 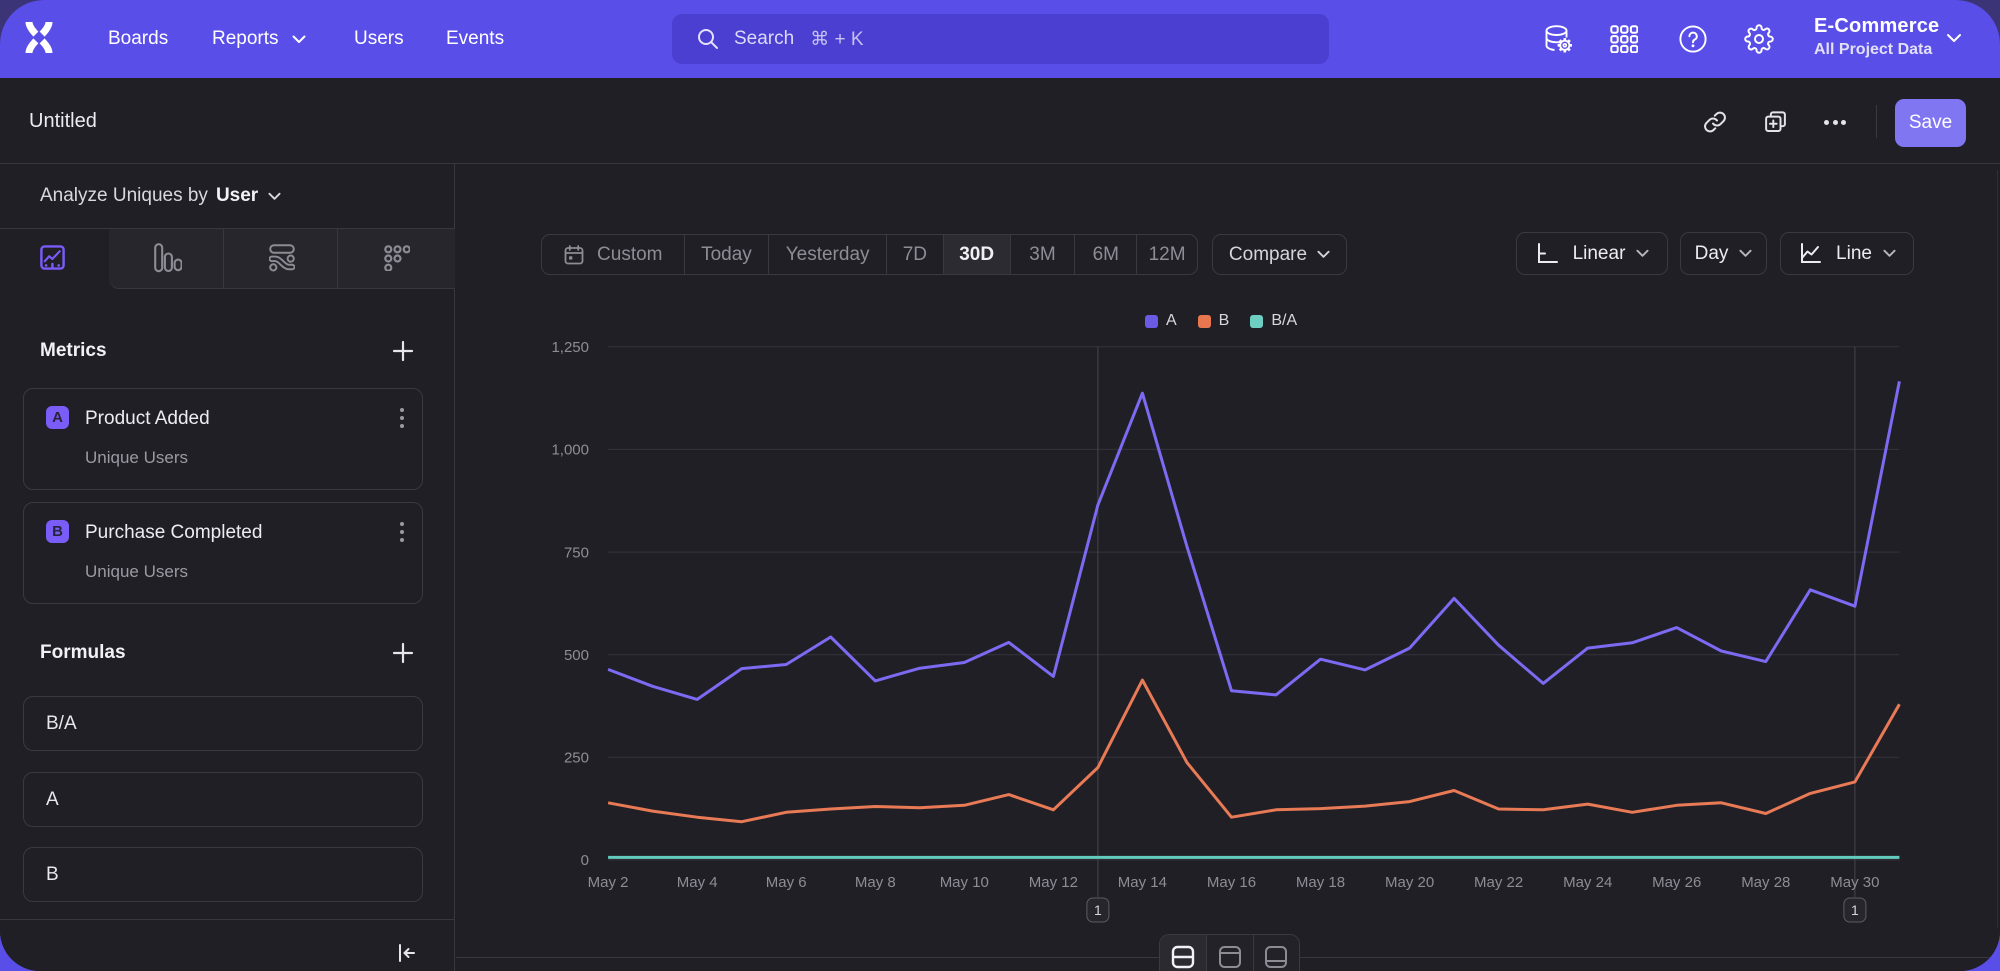 I want to click on svg-text: May 22, so click(x=1498, y=882).